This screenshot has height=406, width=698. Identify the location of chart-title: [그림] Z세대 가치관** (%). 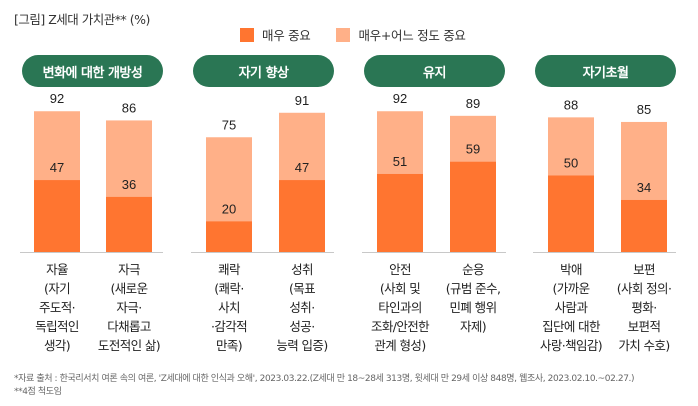
(82, 19).